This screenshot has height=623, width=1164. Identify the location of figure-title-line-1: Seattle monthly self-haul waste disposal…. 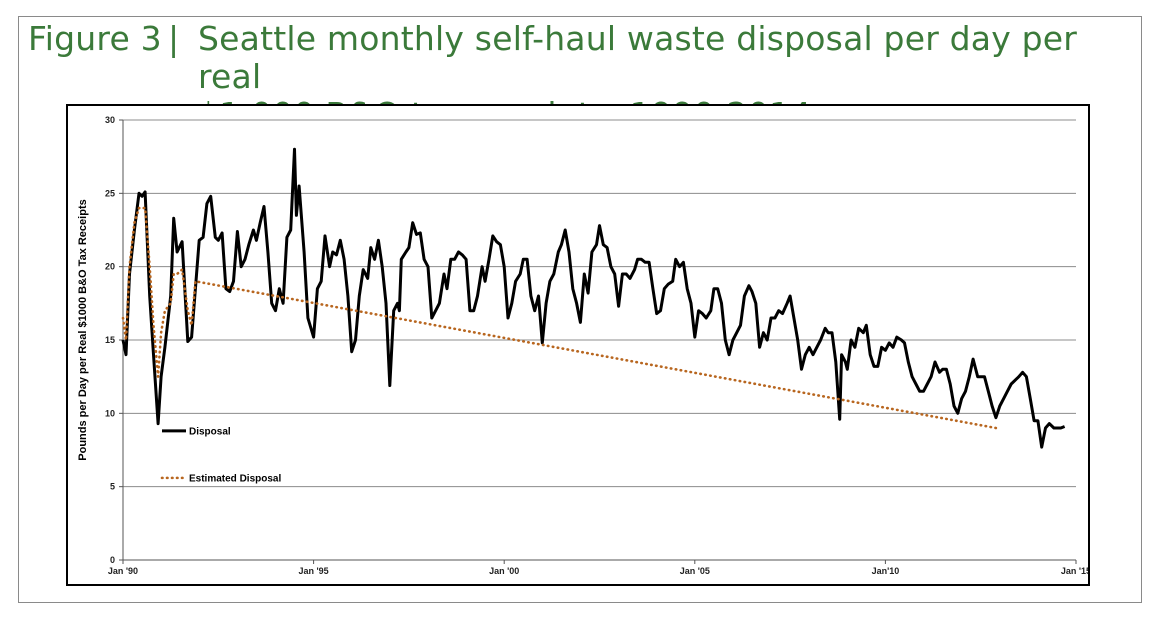
(638, 57).